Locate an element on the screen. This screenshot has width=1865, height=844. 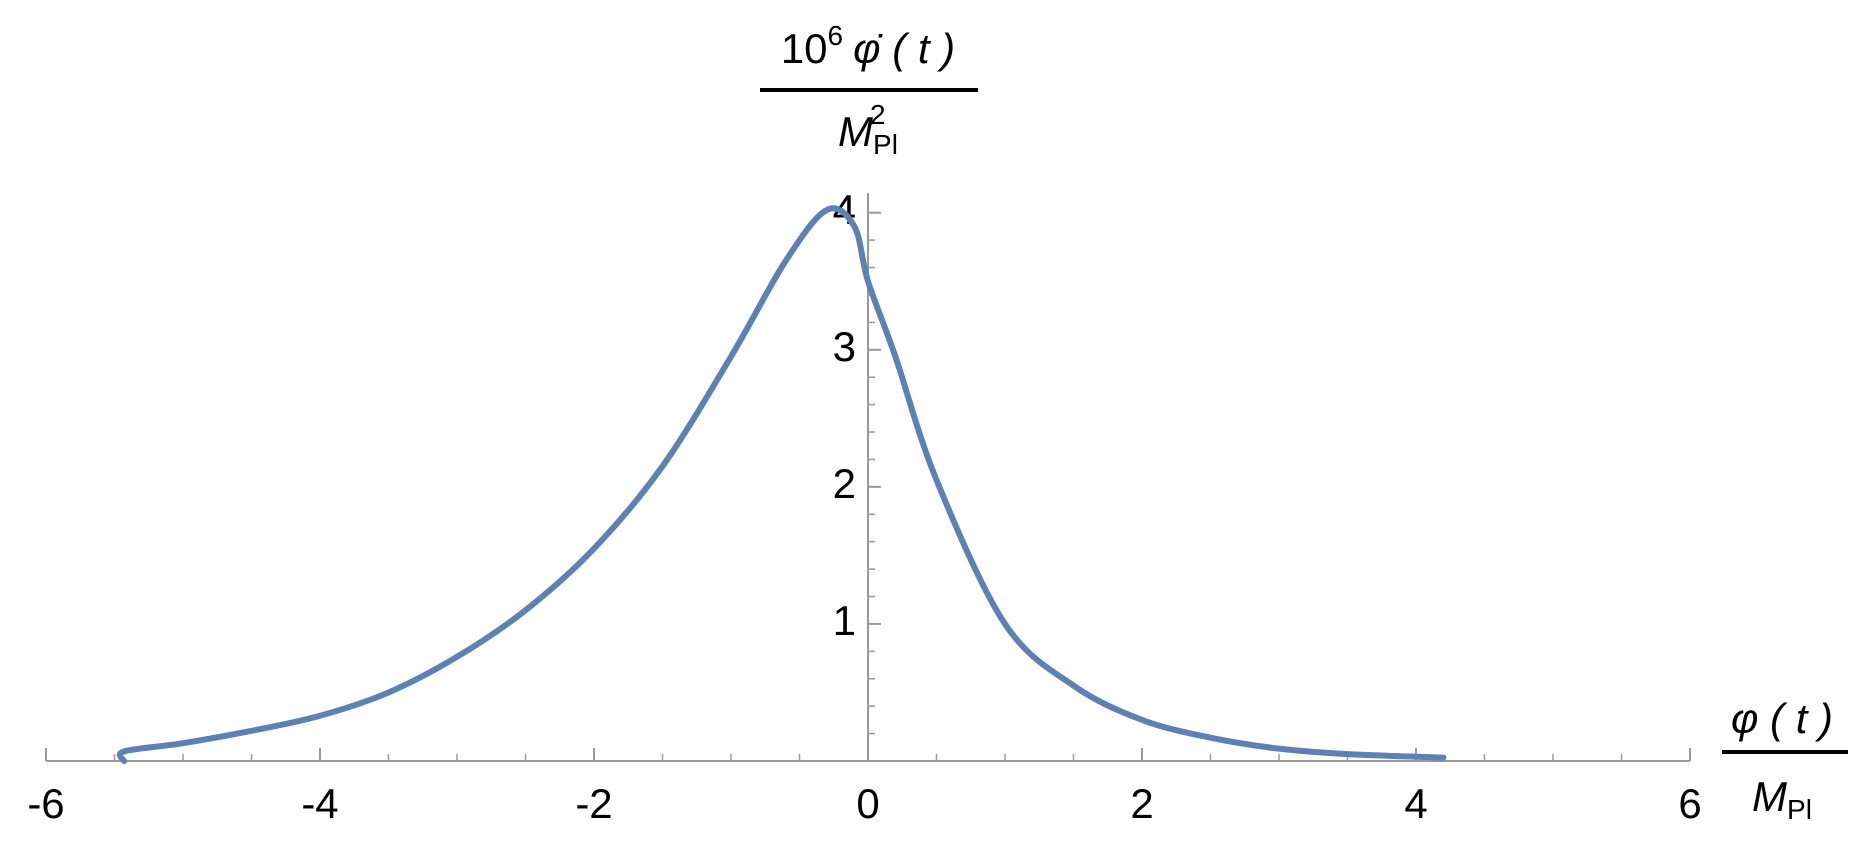
x-tick-label: -2 is located at coordinates (593, 803).